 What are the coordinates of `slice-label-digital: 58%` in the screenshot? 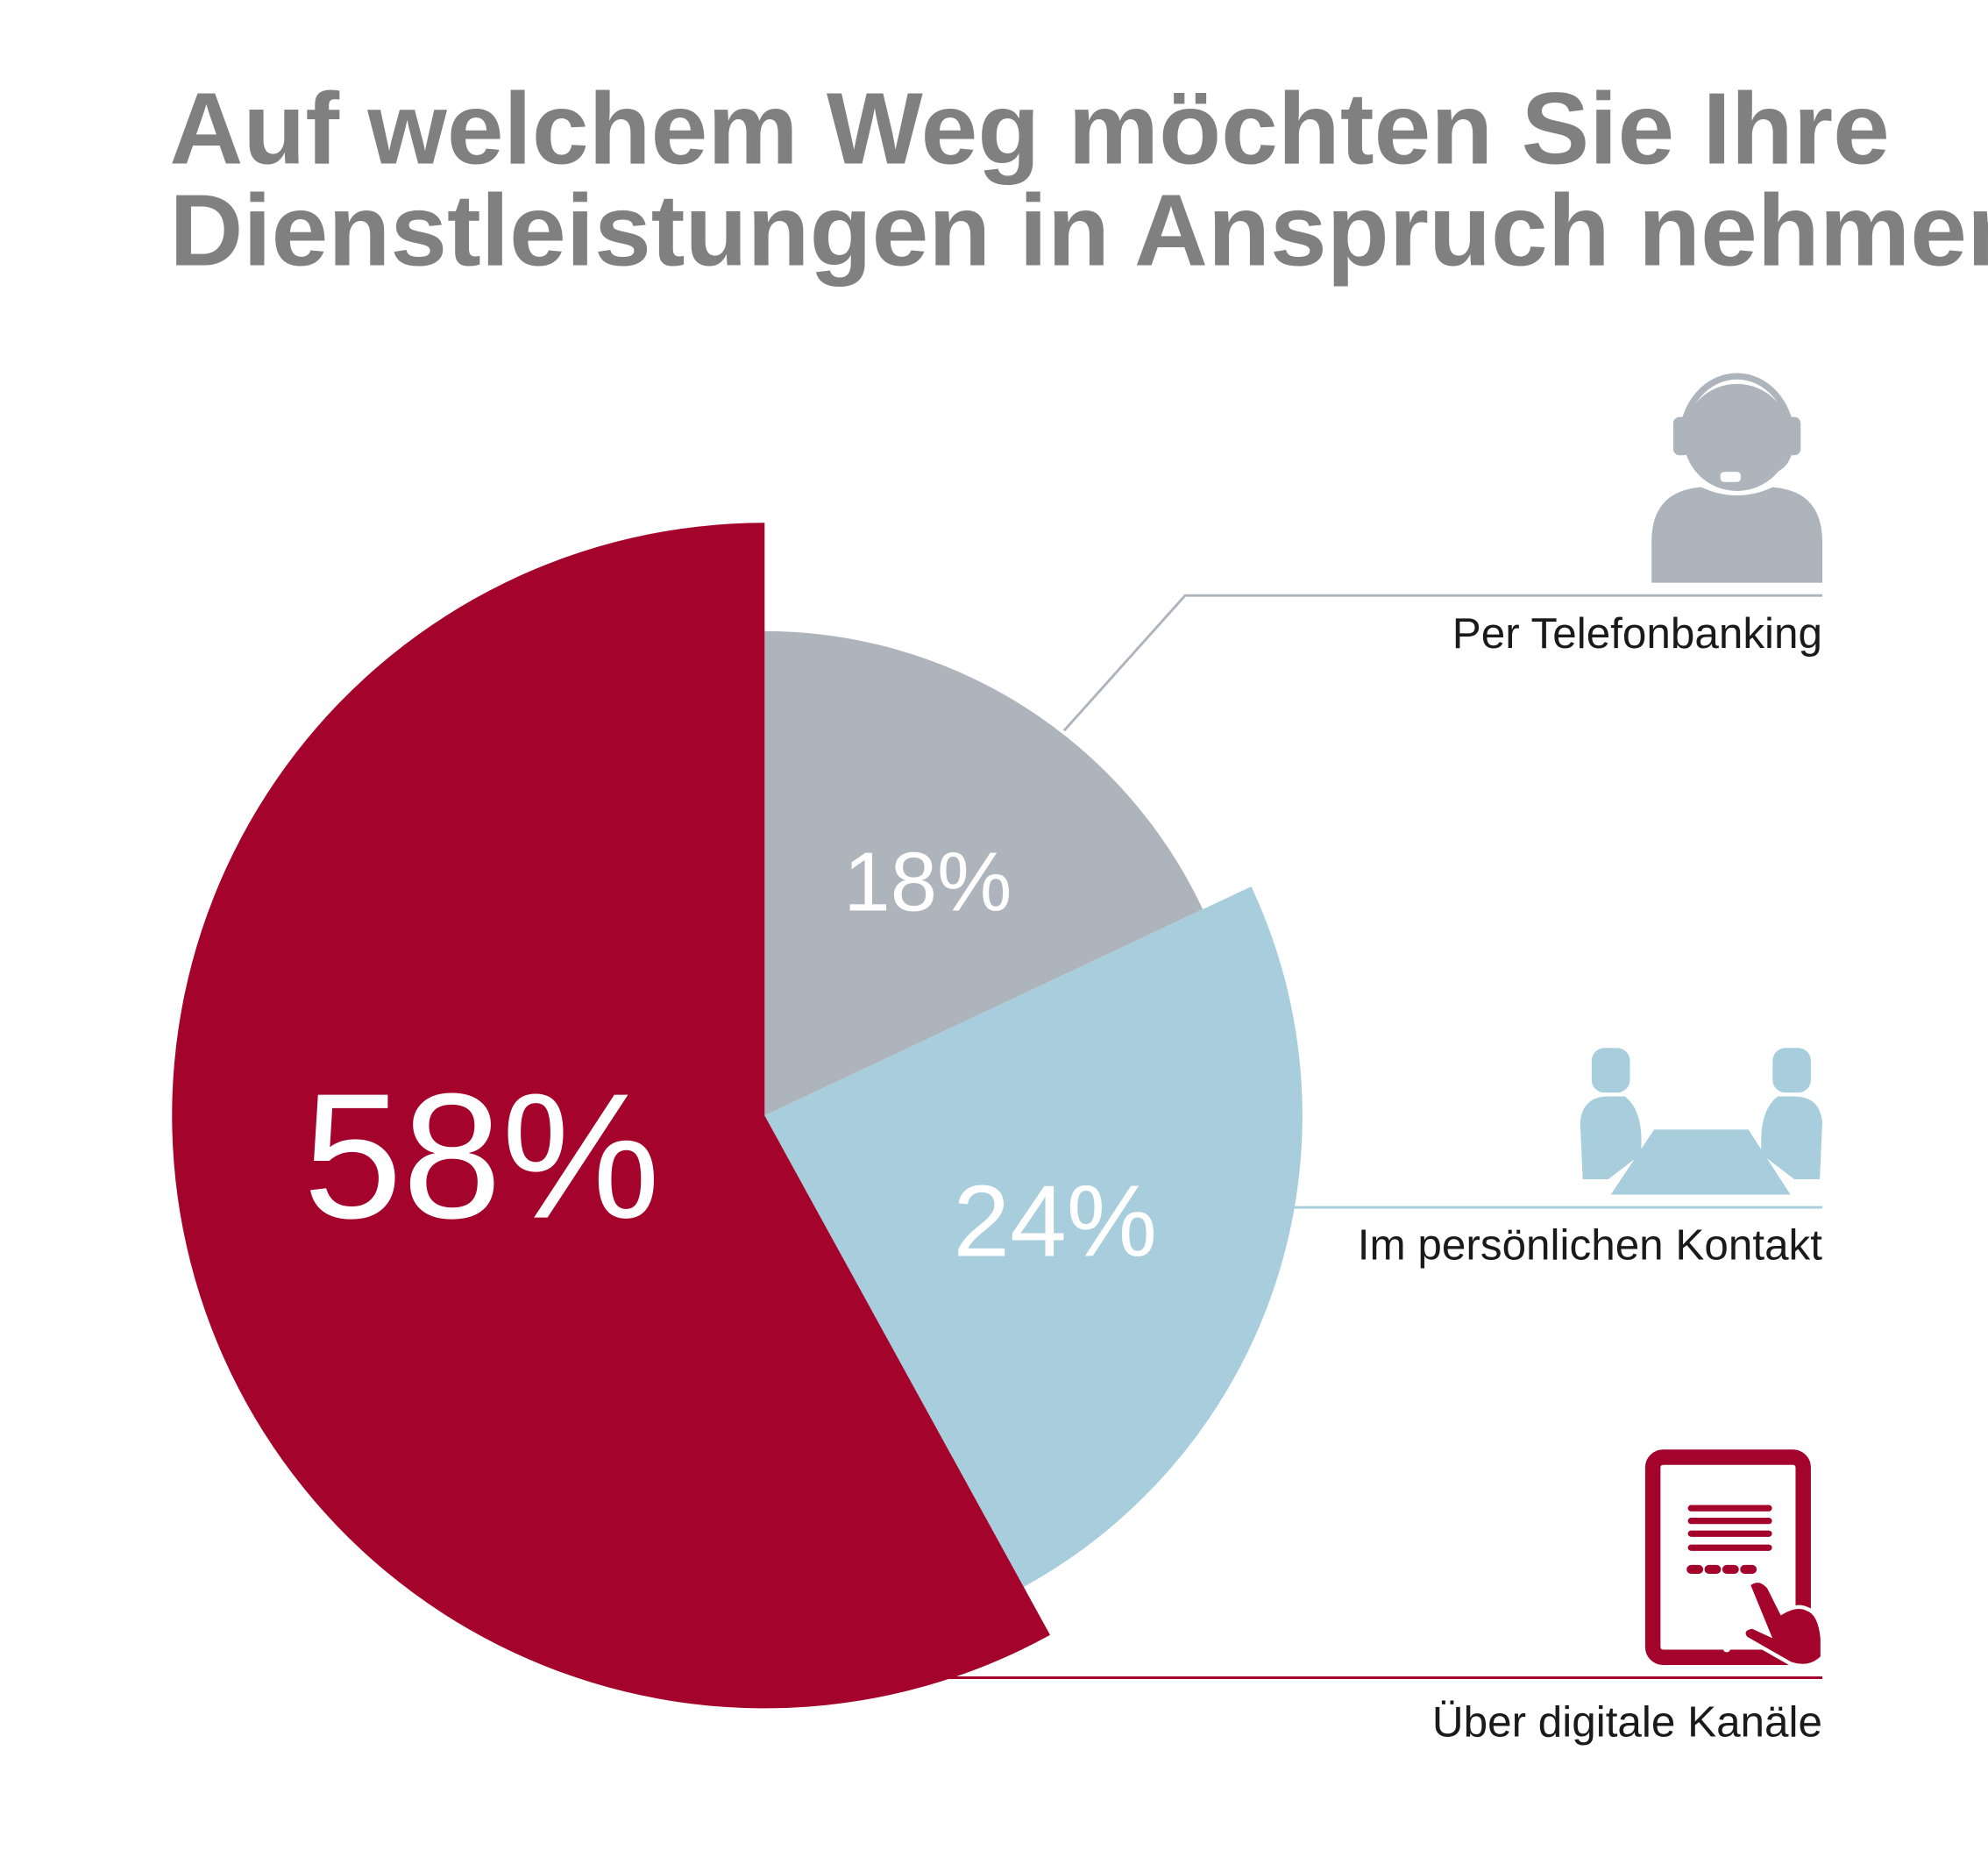 It's located at (481, 1156).